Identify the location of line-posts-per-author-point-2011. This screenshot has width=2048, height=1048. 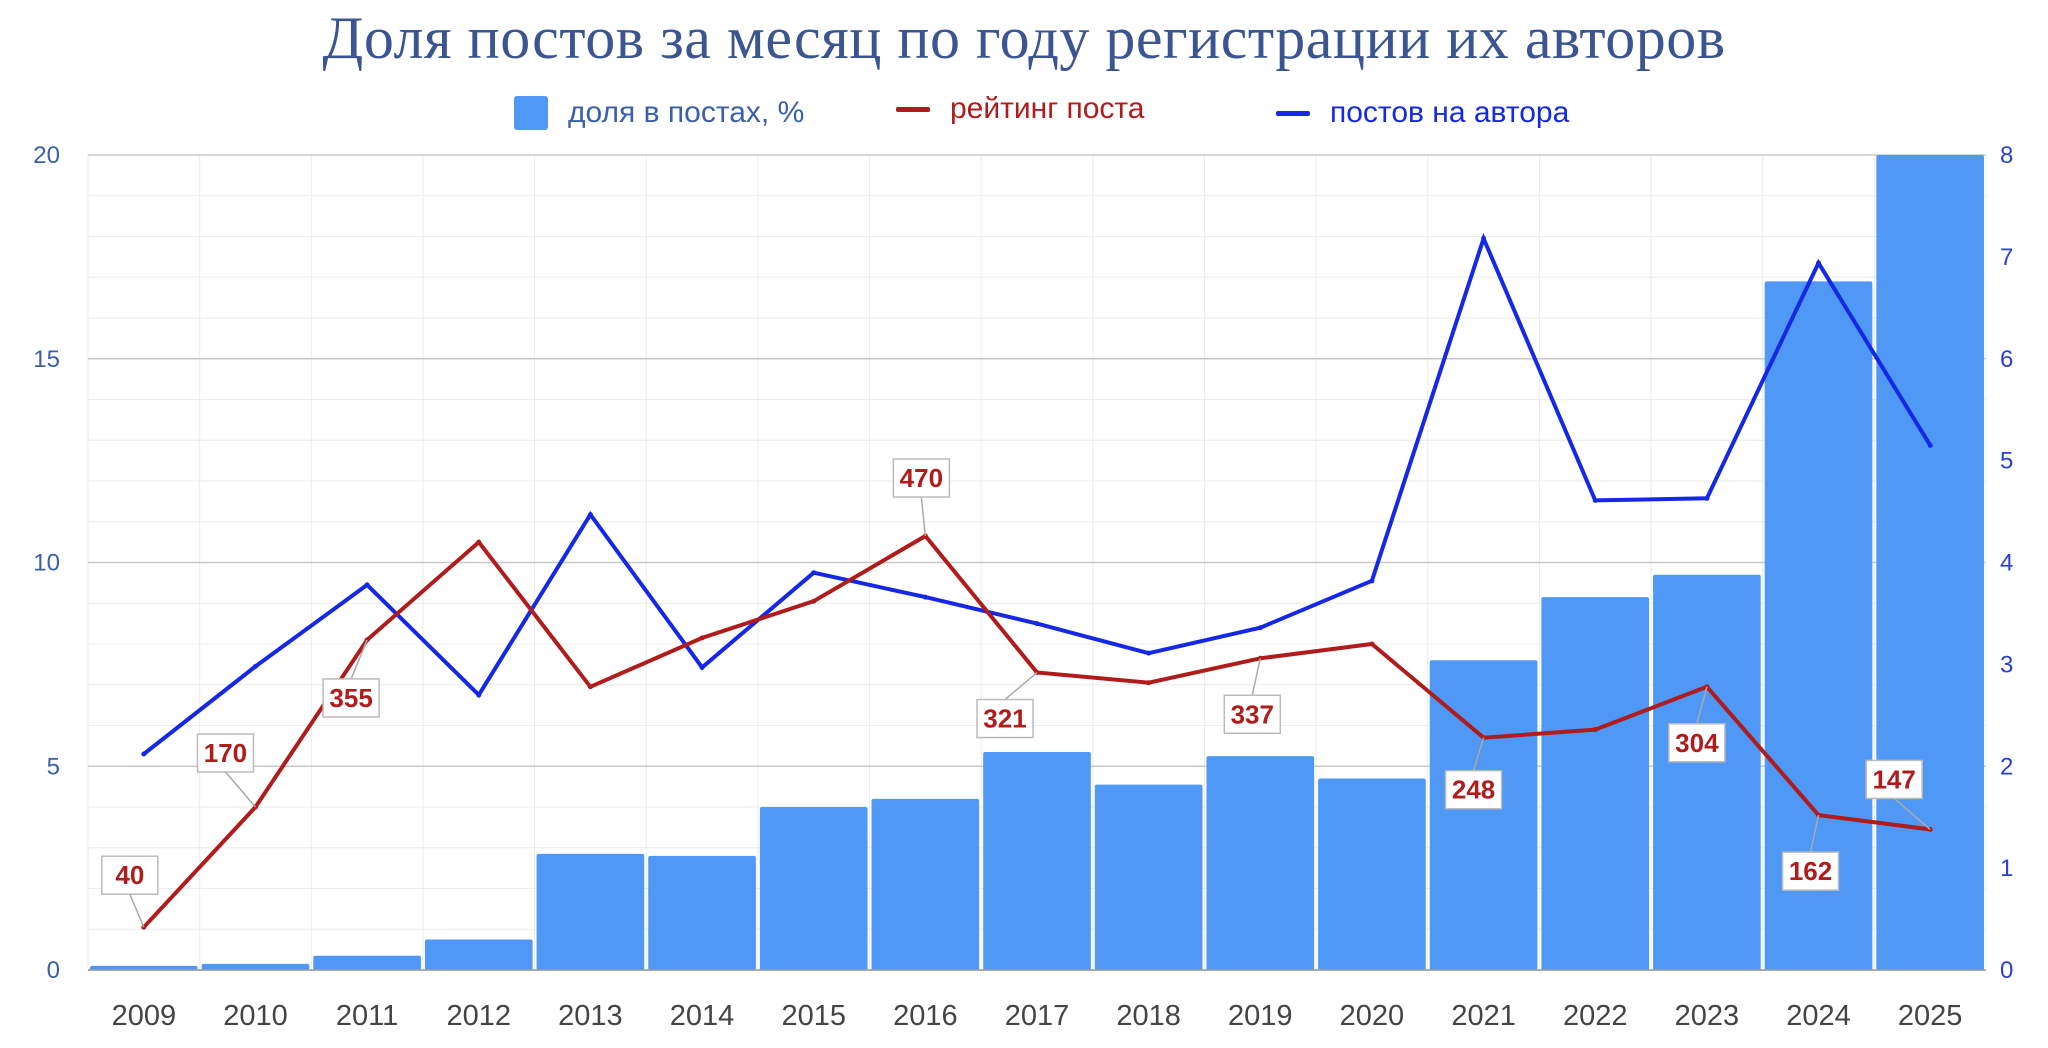
(367, 585).